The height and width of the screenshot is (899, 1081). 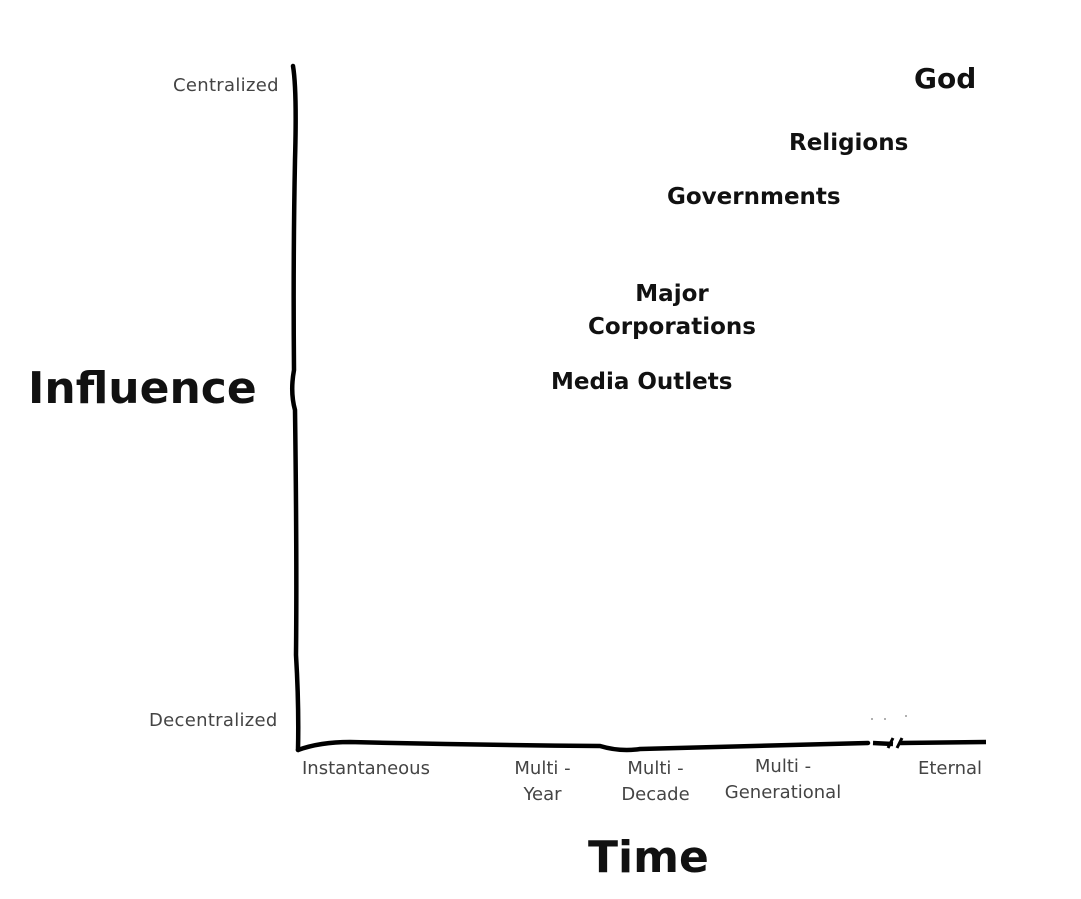 I want to click on item-line2: Corporations, so click(x=672, y=327).